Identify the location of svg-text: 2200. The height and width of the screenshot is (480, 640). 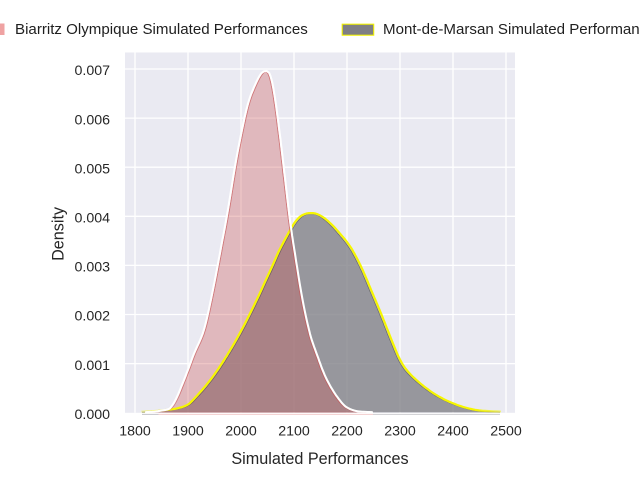
(347, 432).